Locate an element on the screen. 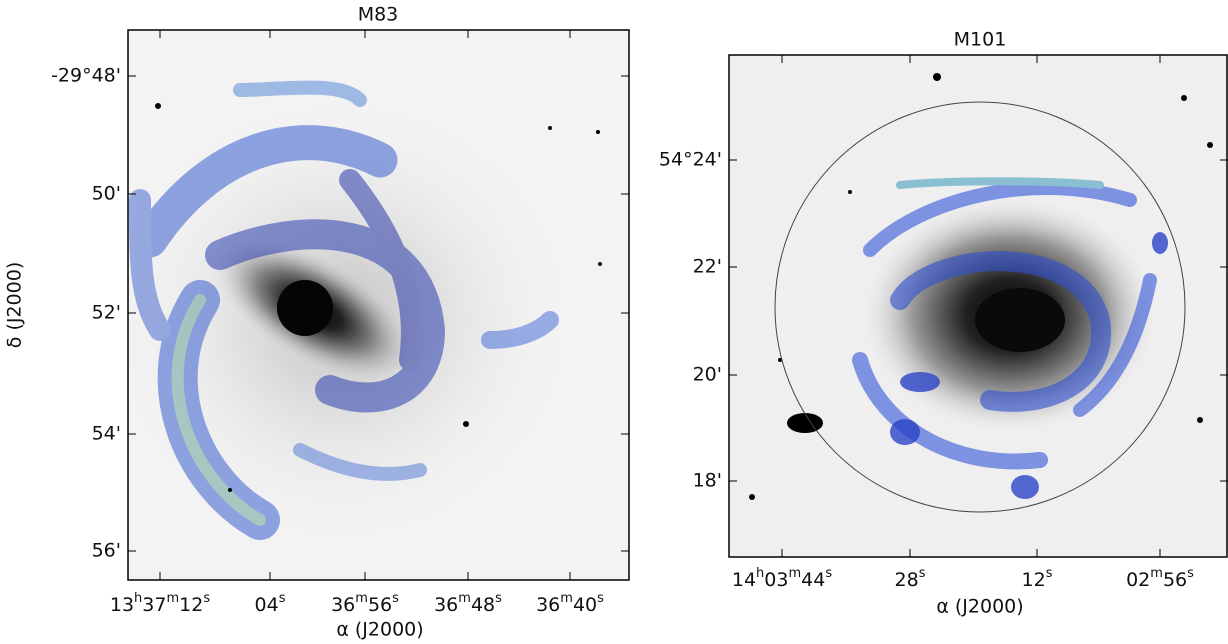 This screenshot has height=644, width=1228. x-tick-label: 02m56s is located at coordinates (1160, 578).